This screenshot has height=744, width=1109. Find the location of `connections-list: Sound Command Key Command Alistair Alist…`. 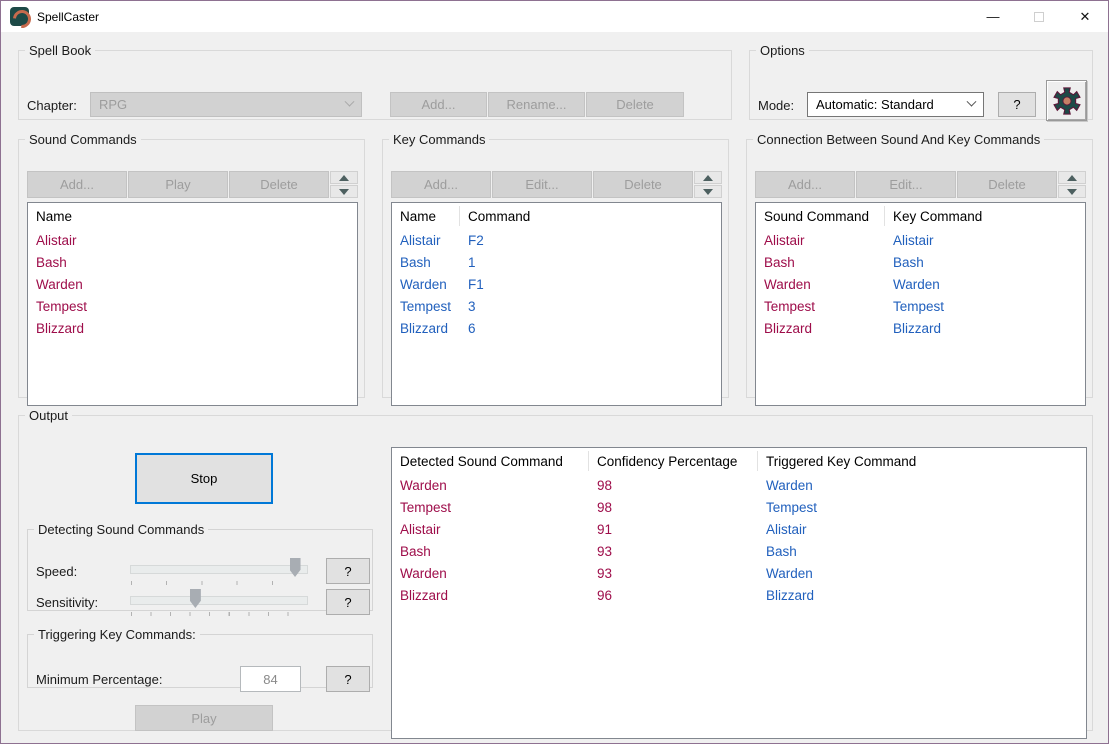

connections-list: Sound Command Key Command Alistair Alist… is located at coordinates (920, 304).